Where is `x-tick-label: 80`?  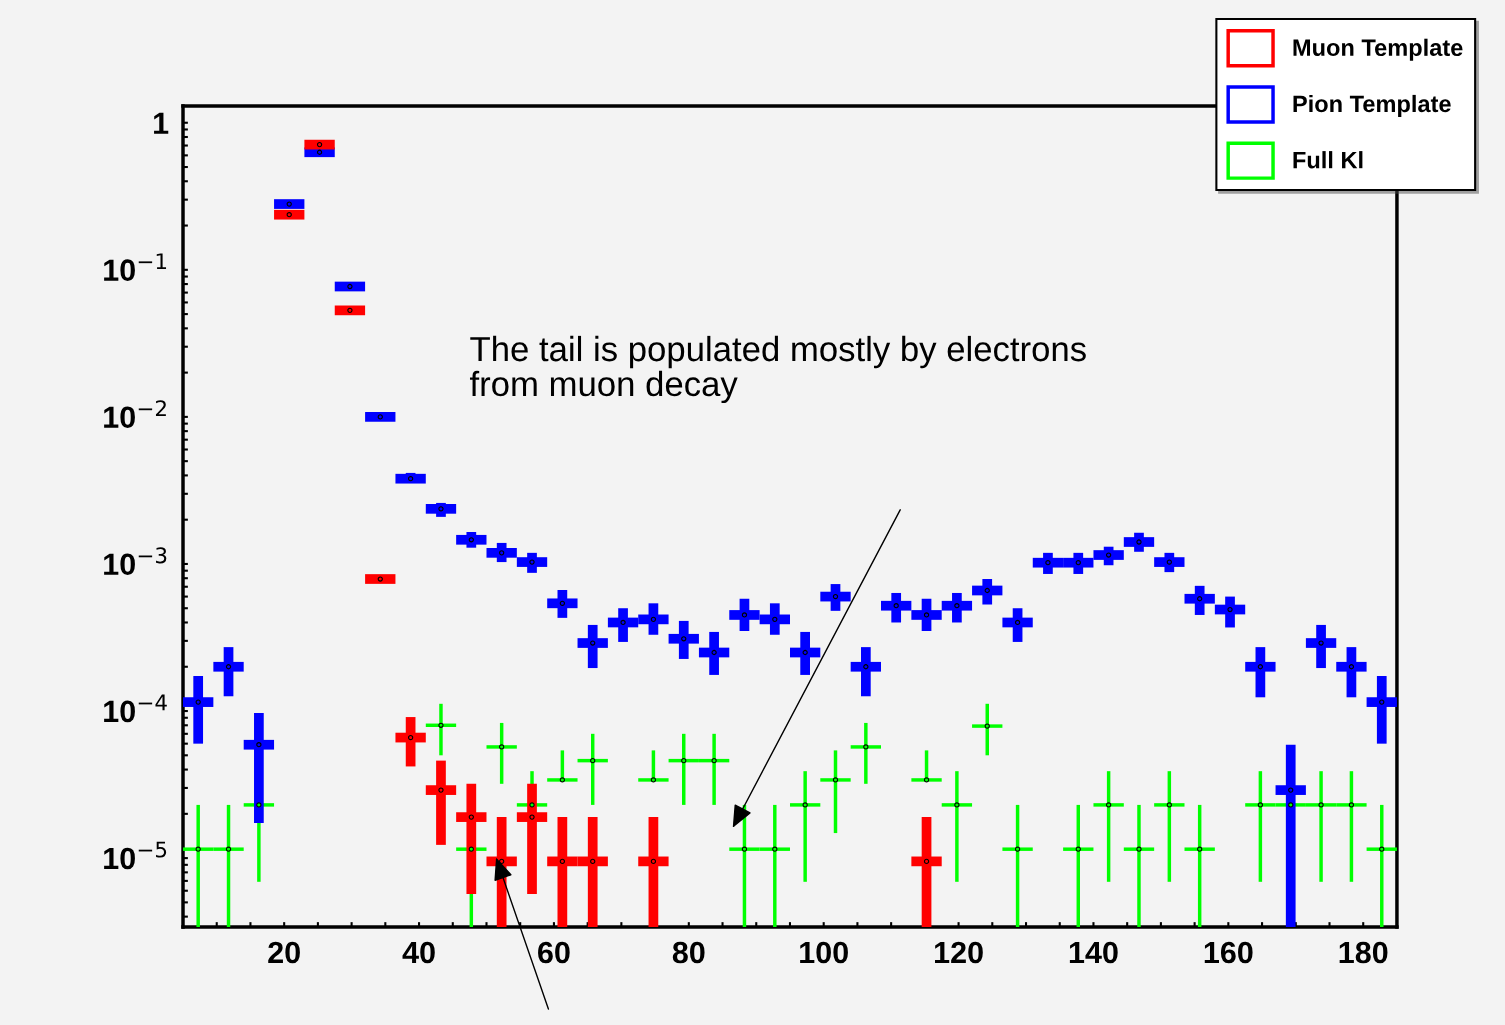
x-tick-label: 80 is located at coordinates (688, 952).